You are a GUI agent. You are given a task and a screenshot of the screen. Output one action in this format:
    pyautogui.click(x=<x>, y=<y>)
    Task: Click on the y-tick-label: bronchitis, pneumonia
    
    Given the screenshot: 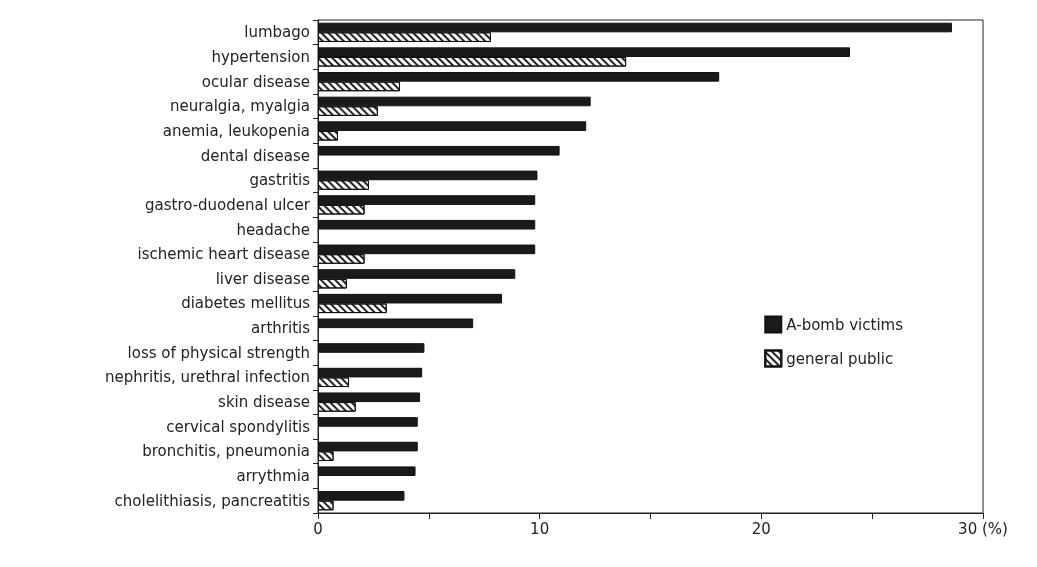 What is the action you would take?
    pyautogui.click(x=226, y=451)
    